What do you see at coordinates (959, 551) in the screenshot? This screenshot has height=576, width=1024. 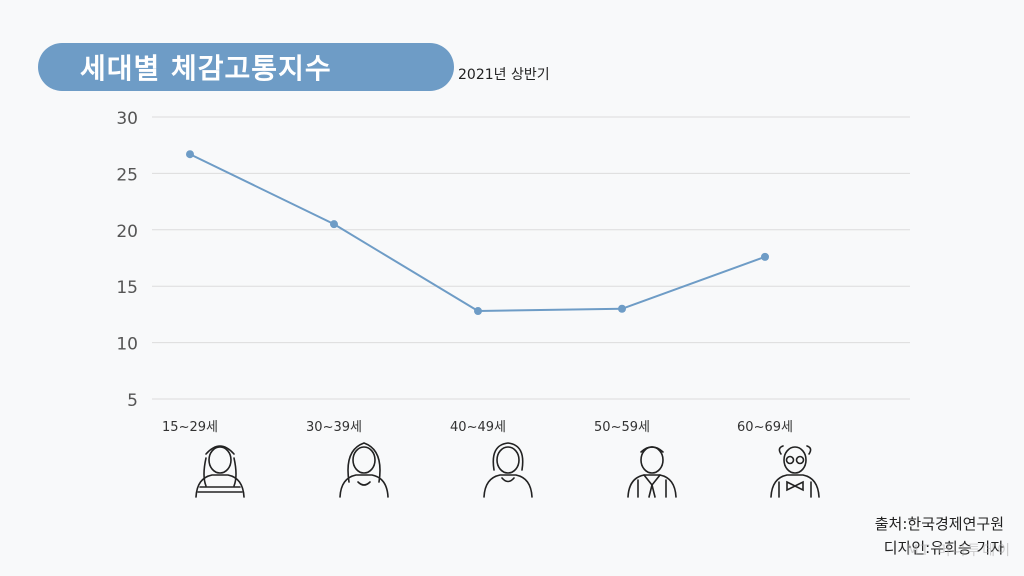 I see `publisher-watermark: MT 머니투데이` at bounding box center [959, 551].